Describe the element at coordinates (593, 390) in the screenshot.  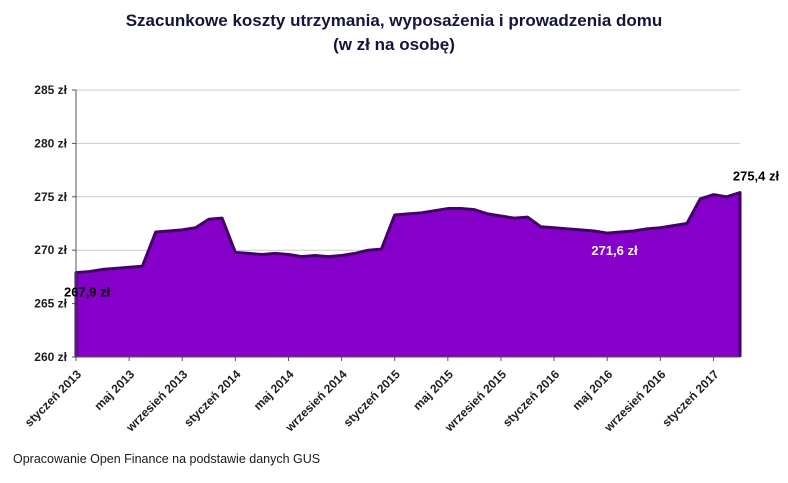
I see `x-tick-label: maj 2016` at that location.